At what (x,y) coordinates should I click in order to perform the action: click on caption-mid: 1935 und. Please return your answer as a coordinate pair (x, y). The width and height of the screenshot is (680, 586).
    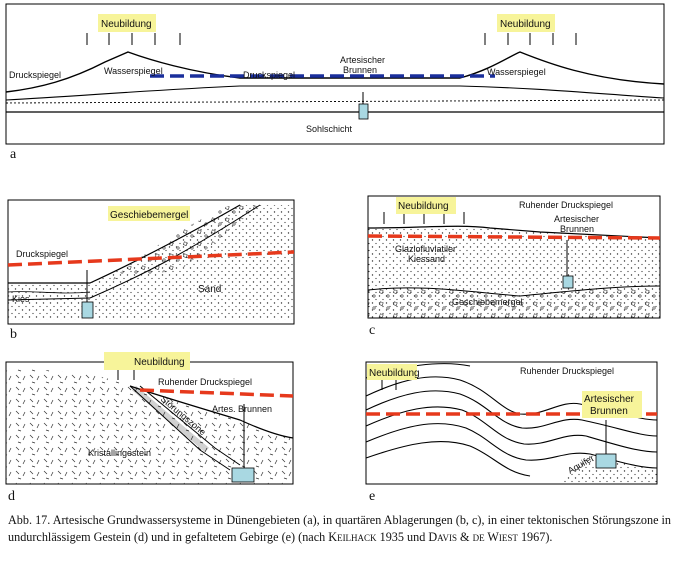
    Looking at the image, I should click on (402, 537).